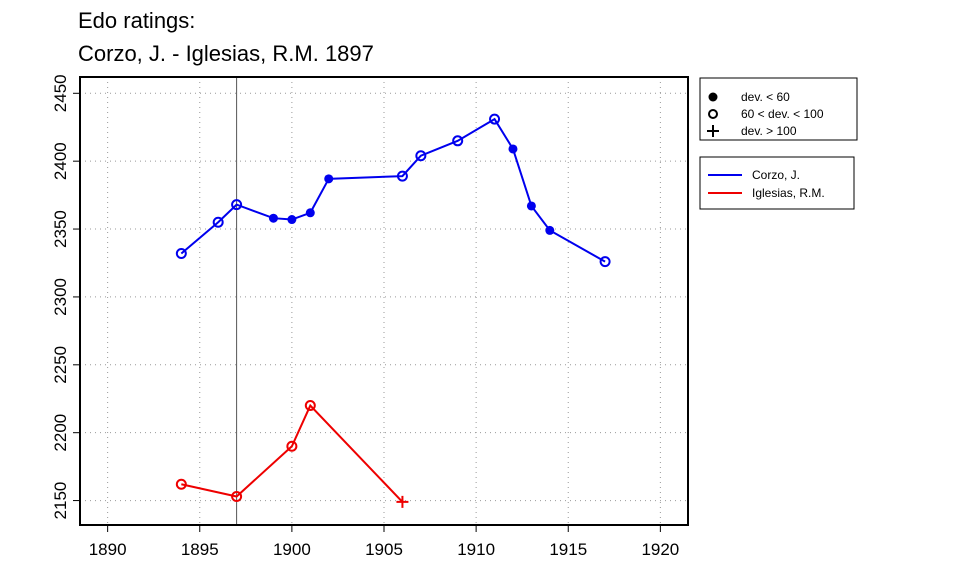  I want to click on series-legend-box, so click(777, 183).